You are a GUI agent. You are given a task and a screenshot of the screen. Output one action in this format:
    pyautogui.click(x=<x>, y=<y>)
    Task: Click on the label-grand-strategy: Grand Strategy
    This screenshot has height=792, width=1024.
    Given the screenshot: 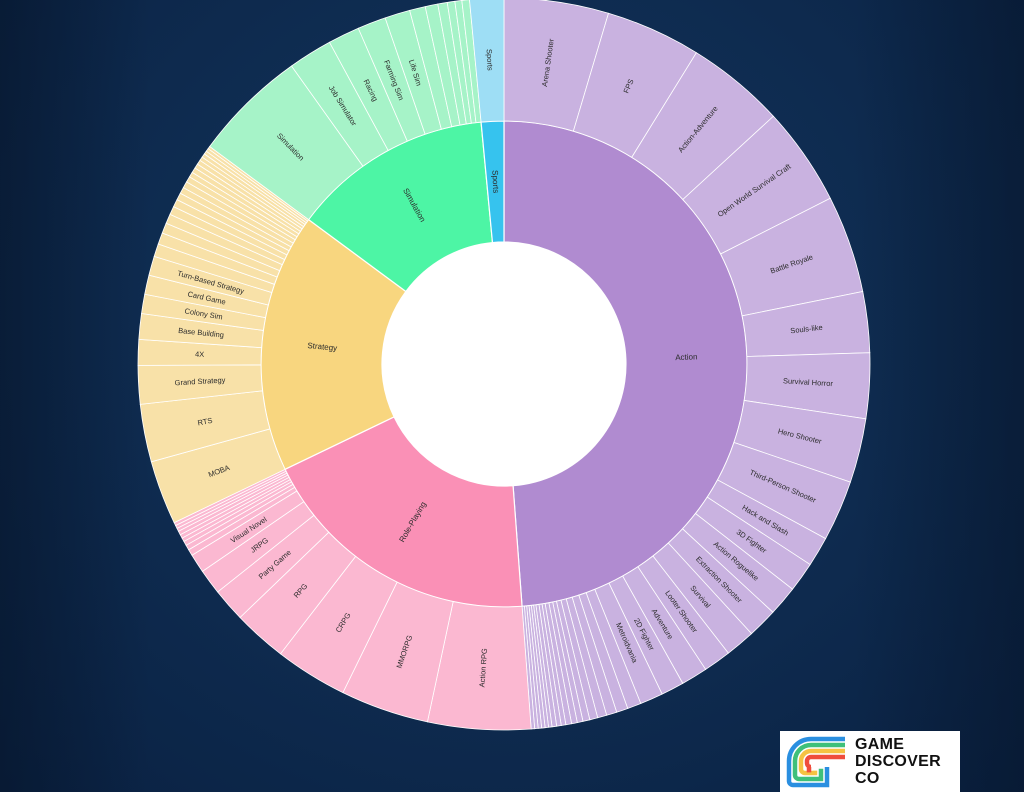 What is the action you would take?
    pyautogui.click(x=200, y=381)
    